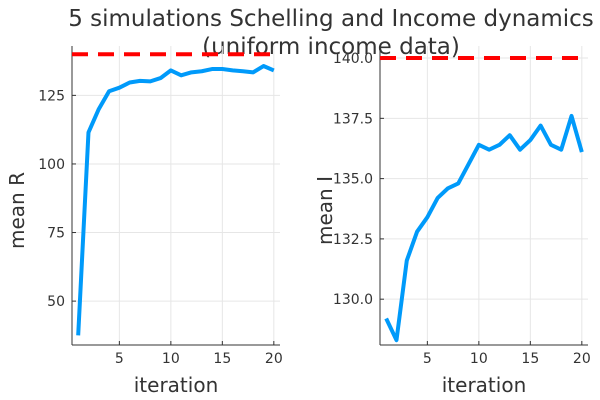  What do you see at coordinates (274, 359) in the screenshot?
I see `left-x-tick-label: 20` at bounding box center [274, 359].